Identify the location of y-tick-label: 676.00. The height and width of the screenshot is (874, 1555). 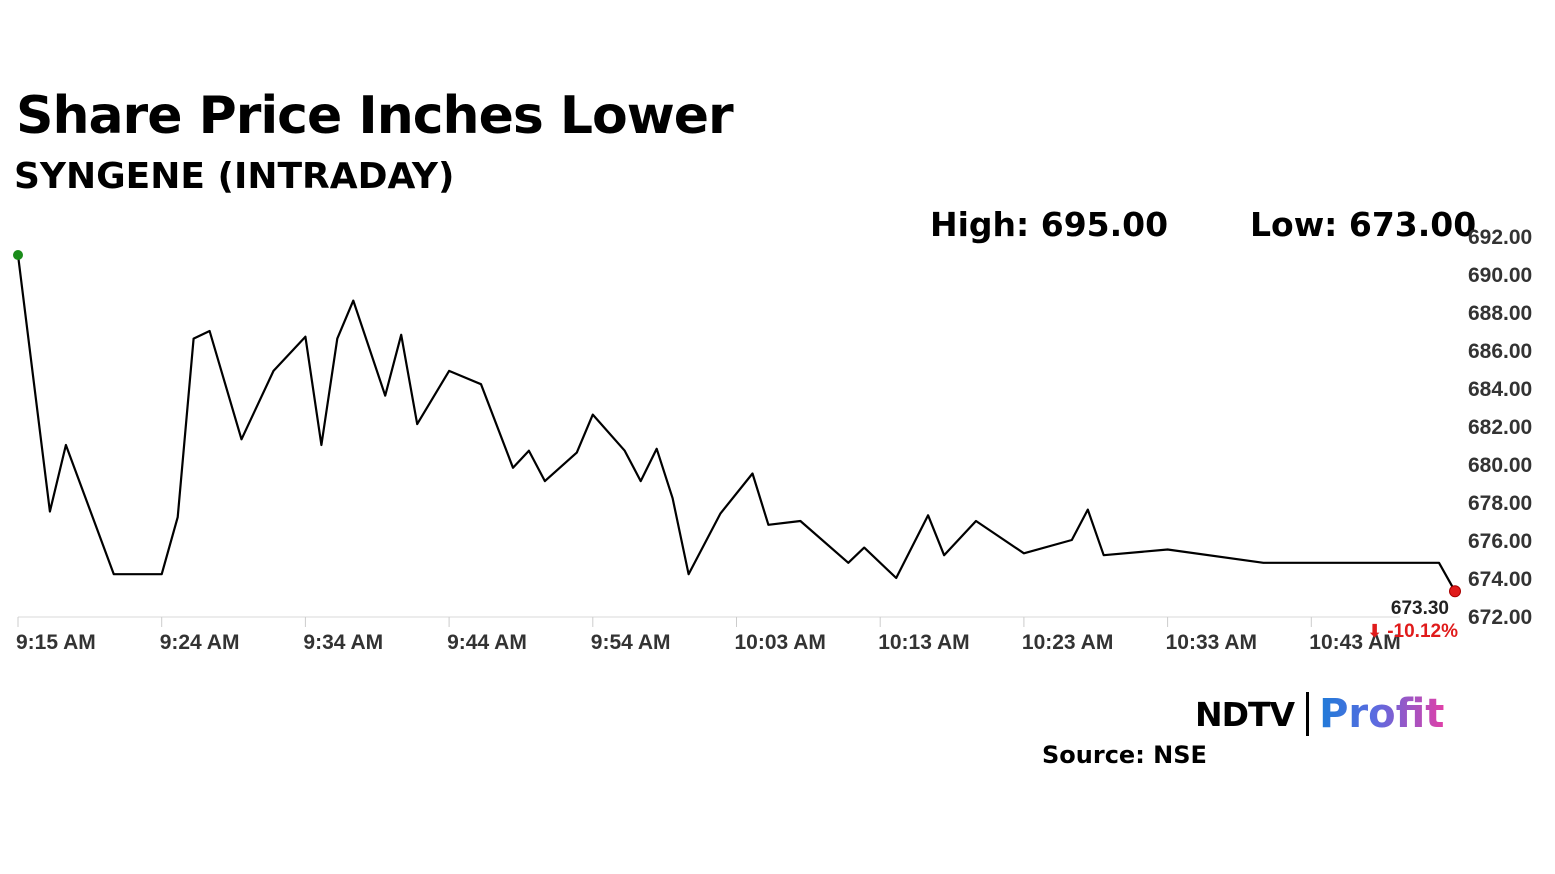
(1500, 541).